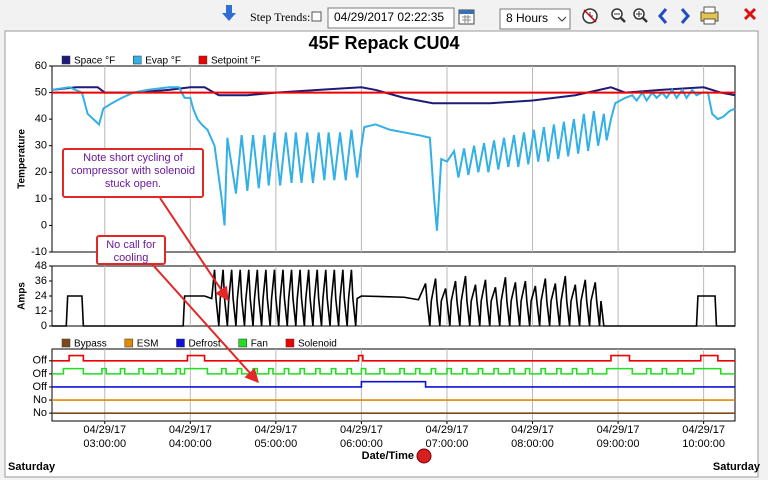 This screenshot has width=768, height=480. Describe the element at coordinates (527, 18) in the screenshot. I see `range-value: 8 Hours` at that location.